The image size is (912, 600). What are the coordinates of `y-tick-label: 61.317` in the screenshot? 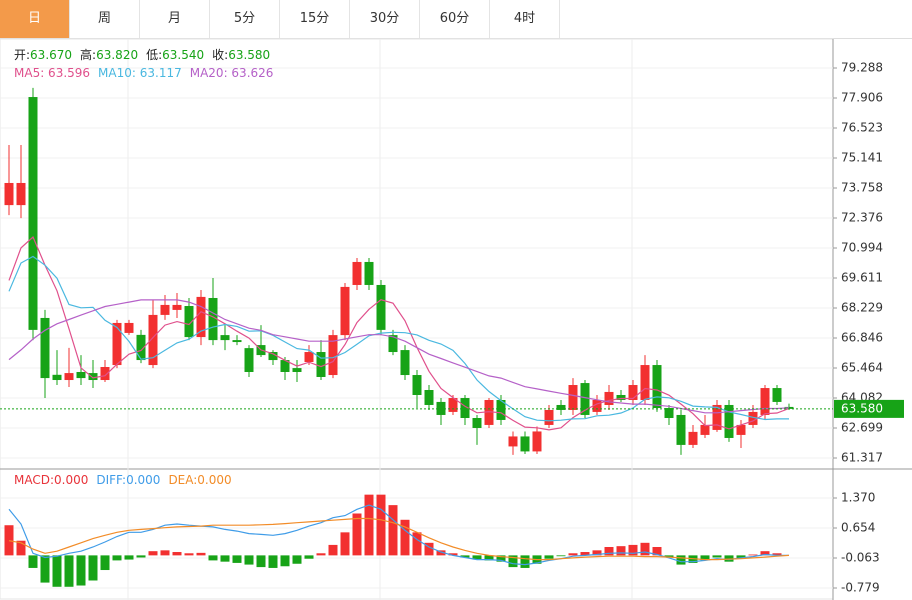 It's located at (862, 457).